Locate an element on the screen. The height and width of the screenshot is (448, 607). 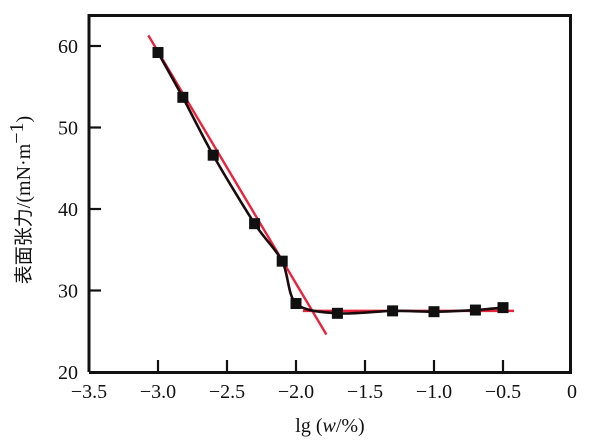
y-tick-label: 20 is located at coordinates (68, 373).